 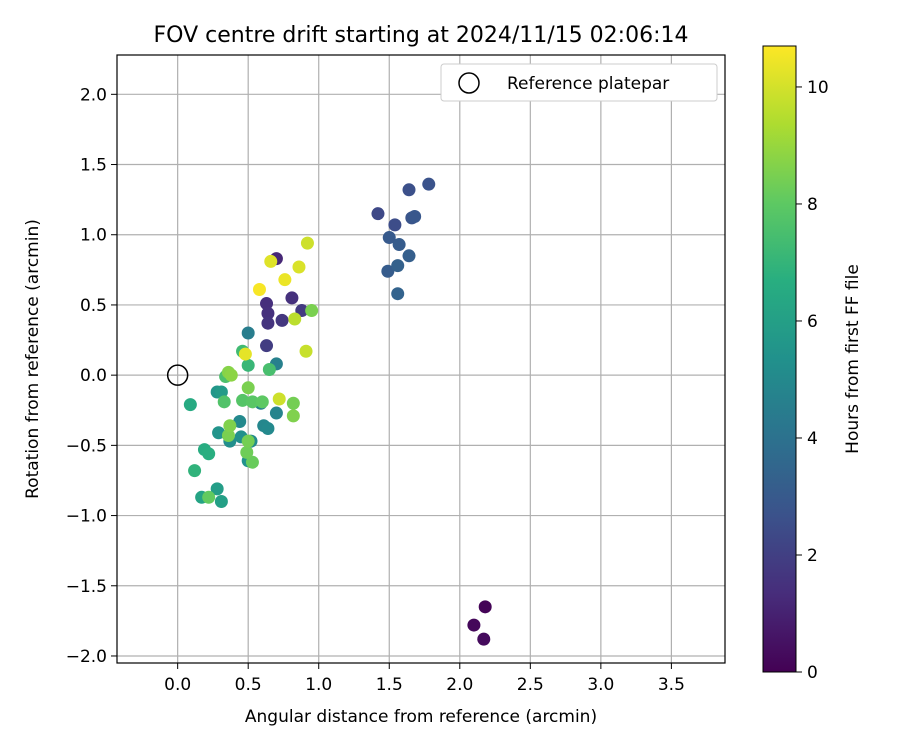 What do you see at coordinates (33, 359) in the screenshot?
I see `y-axis-label: Rotation from reference (arcmin)` at bounding box center [33, 359].